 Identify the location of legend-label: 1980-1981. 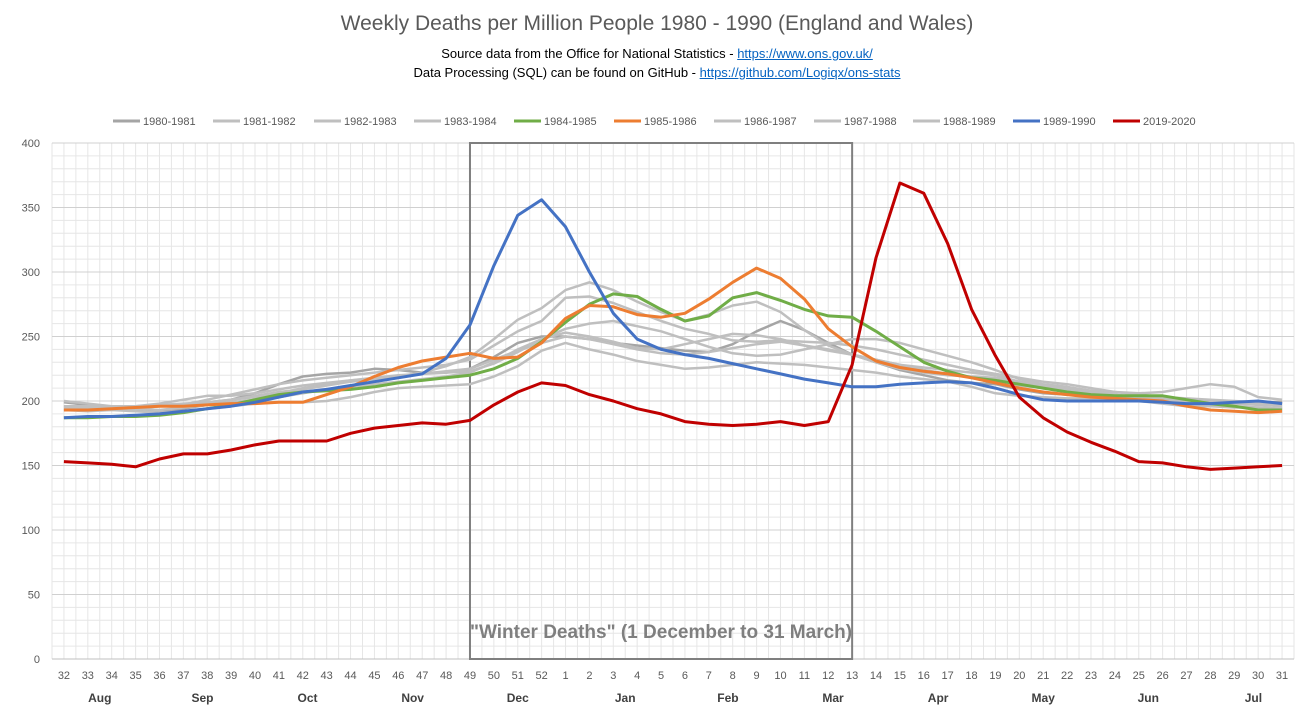
(169, 122).